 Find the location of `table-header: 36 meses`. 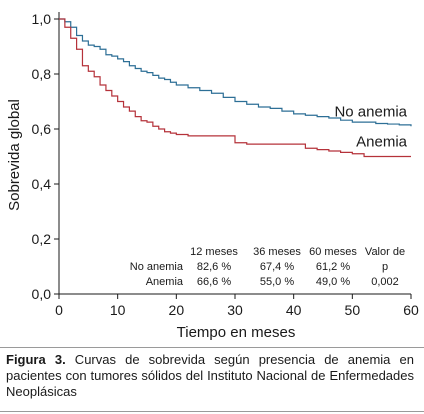

table-header: 36 meses is located at coordinates (277, 252).